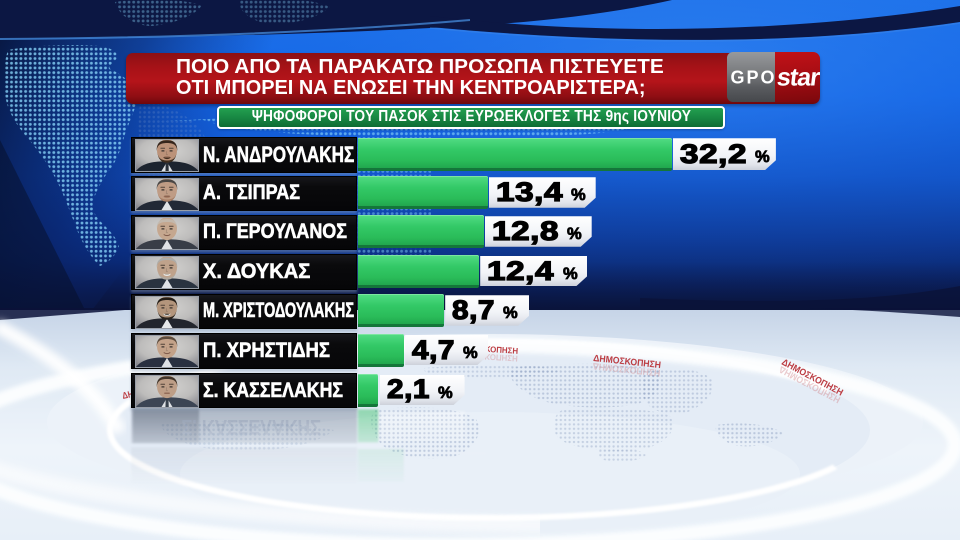  What do you see at coordinates (251, 427) in the screenshot?
I see `svg-text: Σ. ΚΑΣΣΕΛΑΚΗΣ` at bounding box center [251, 427].